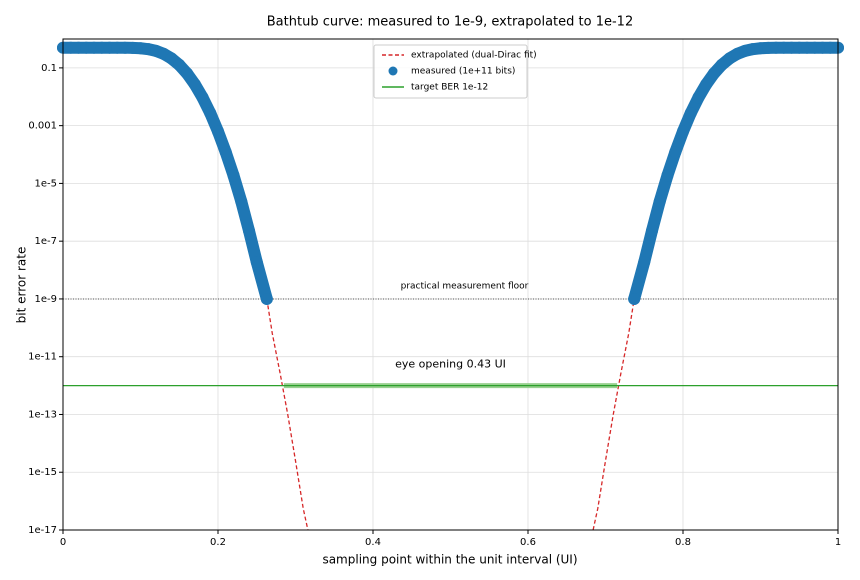 The width and height of the screenshot is (860, 580). I want to click on x-tick-label: 0.4, so click(373, 542).